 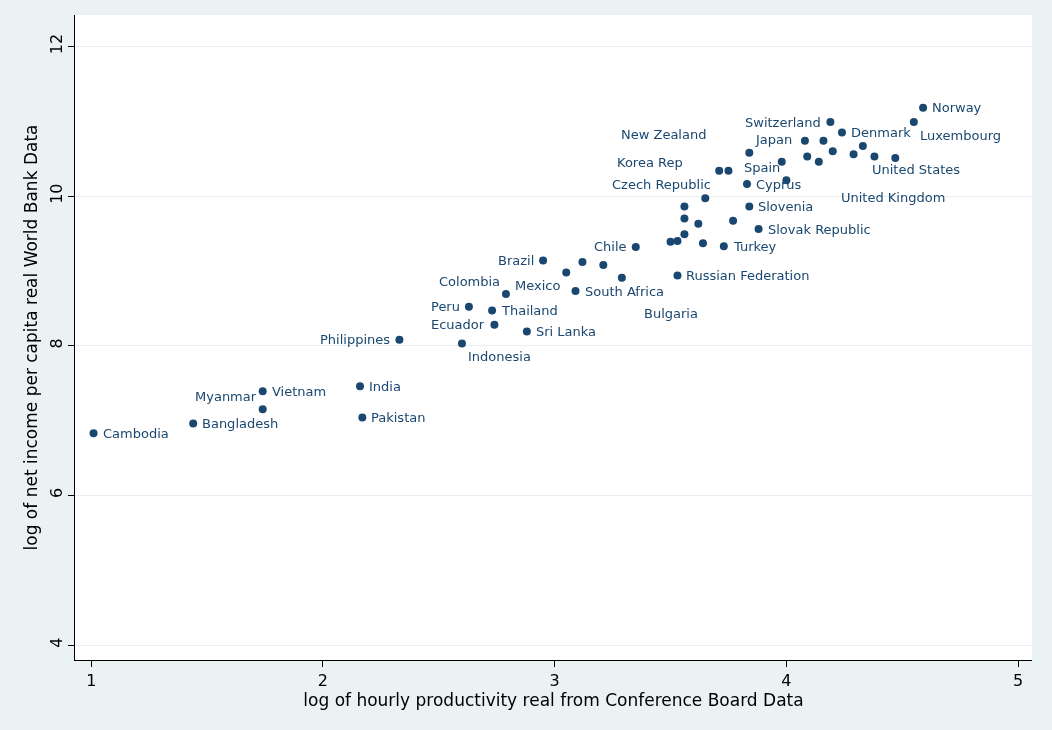 I want to click on annotation: Japan, so click(x=774, y=139).